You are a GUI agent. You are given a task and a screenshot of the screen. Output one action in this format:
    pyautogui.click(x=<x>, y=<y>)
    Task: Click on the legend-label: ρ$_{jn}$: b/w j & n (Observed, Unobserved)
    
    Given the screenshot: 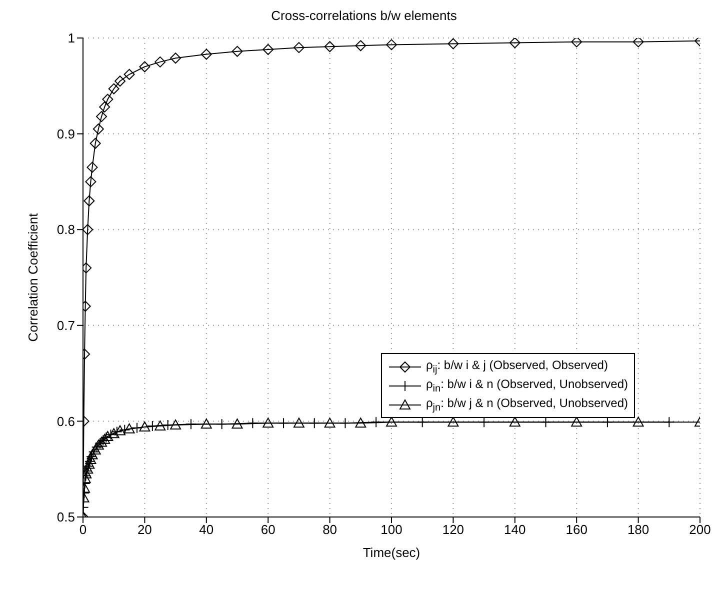 What is the action you would take?
    pyautogui.click(x=527, y=405)
    